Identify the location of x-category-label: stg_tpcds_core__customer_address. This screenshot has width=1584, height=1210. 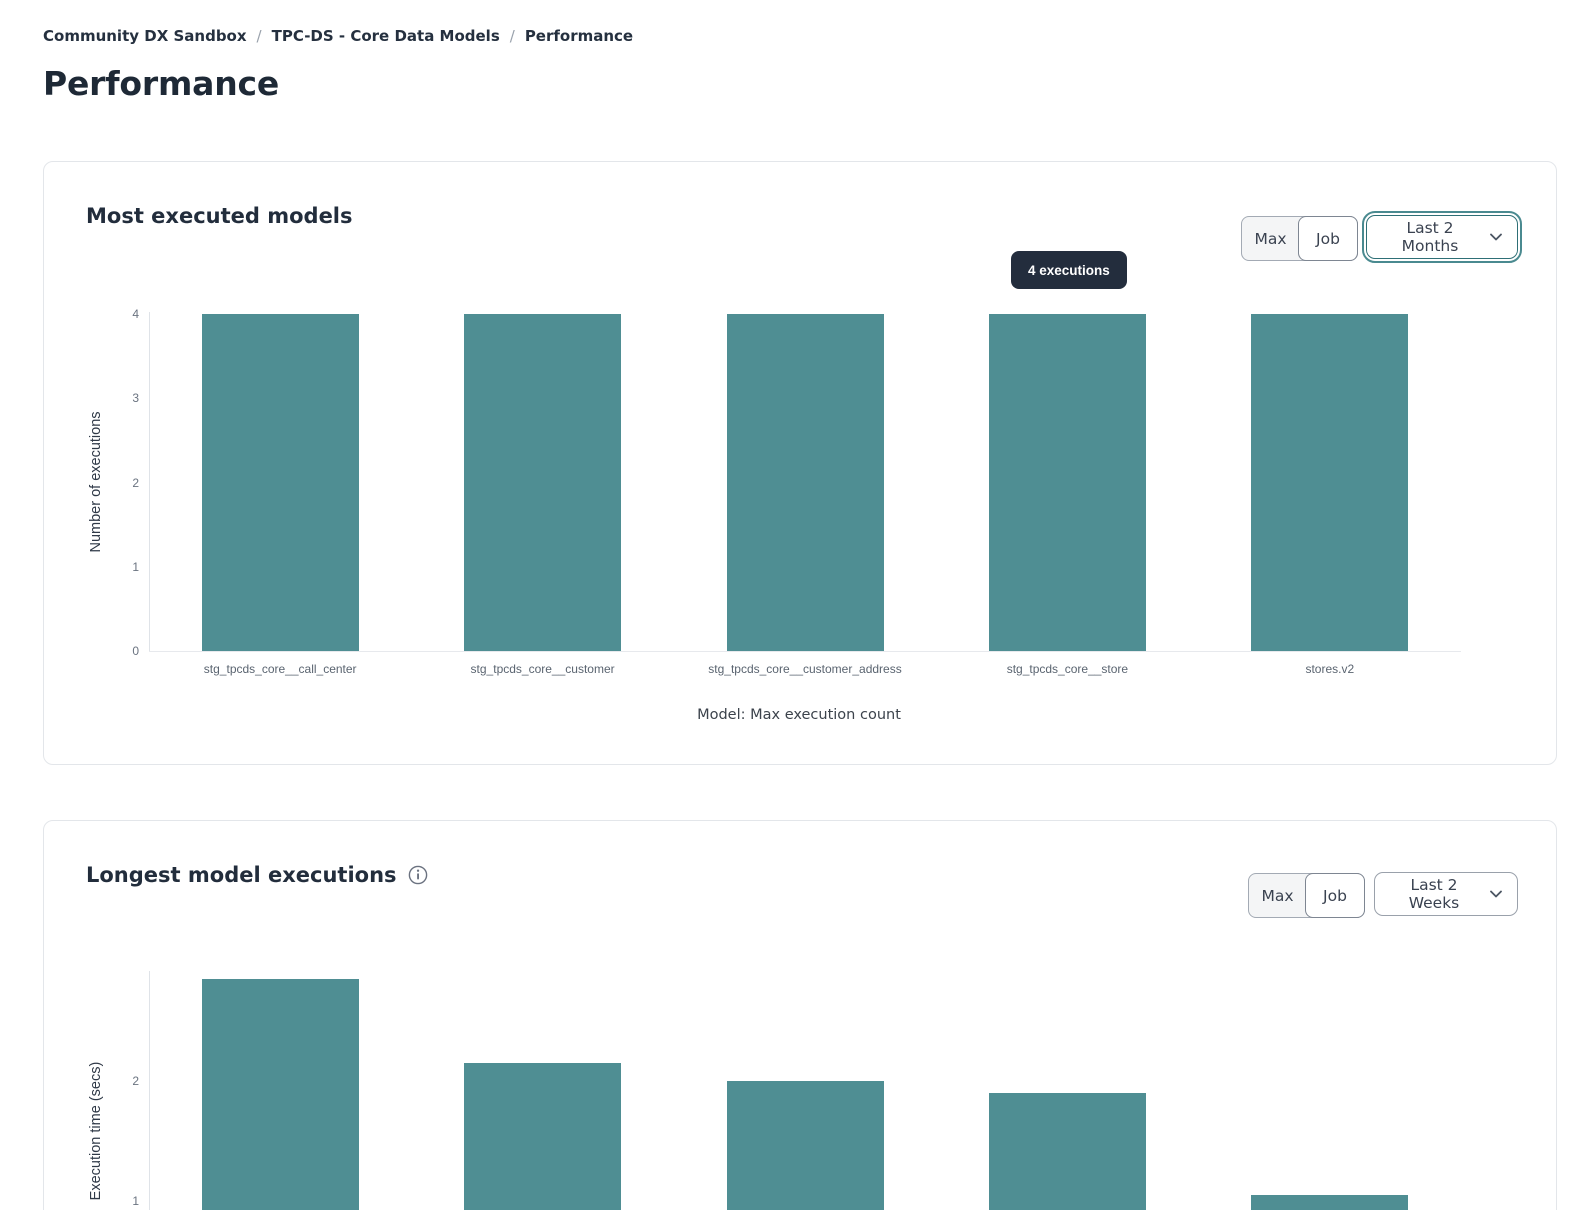
(805, 669).